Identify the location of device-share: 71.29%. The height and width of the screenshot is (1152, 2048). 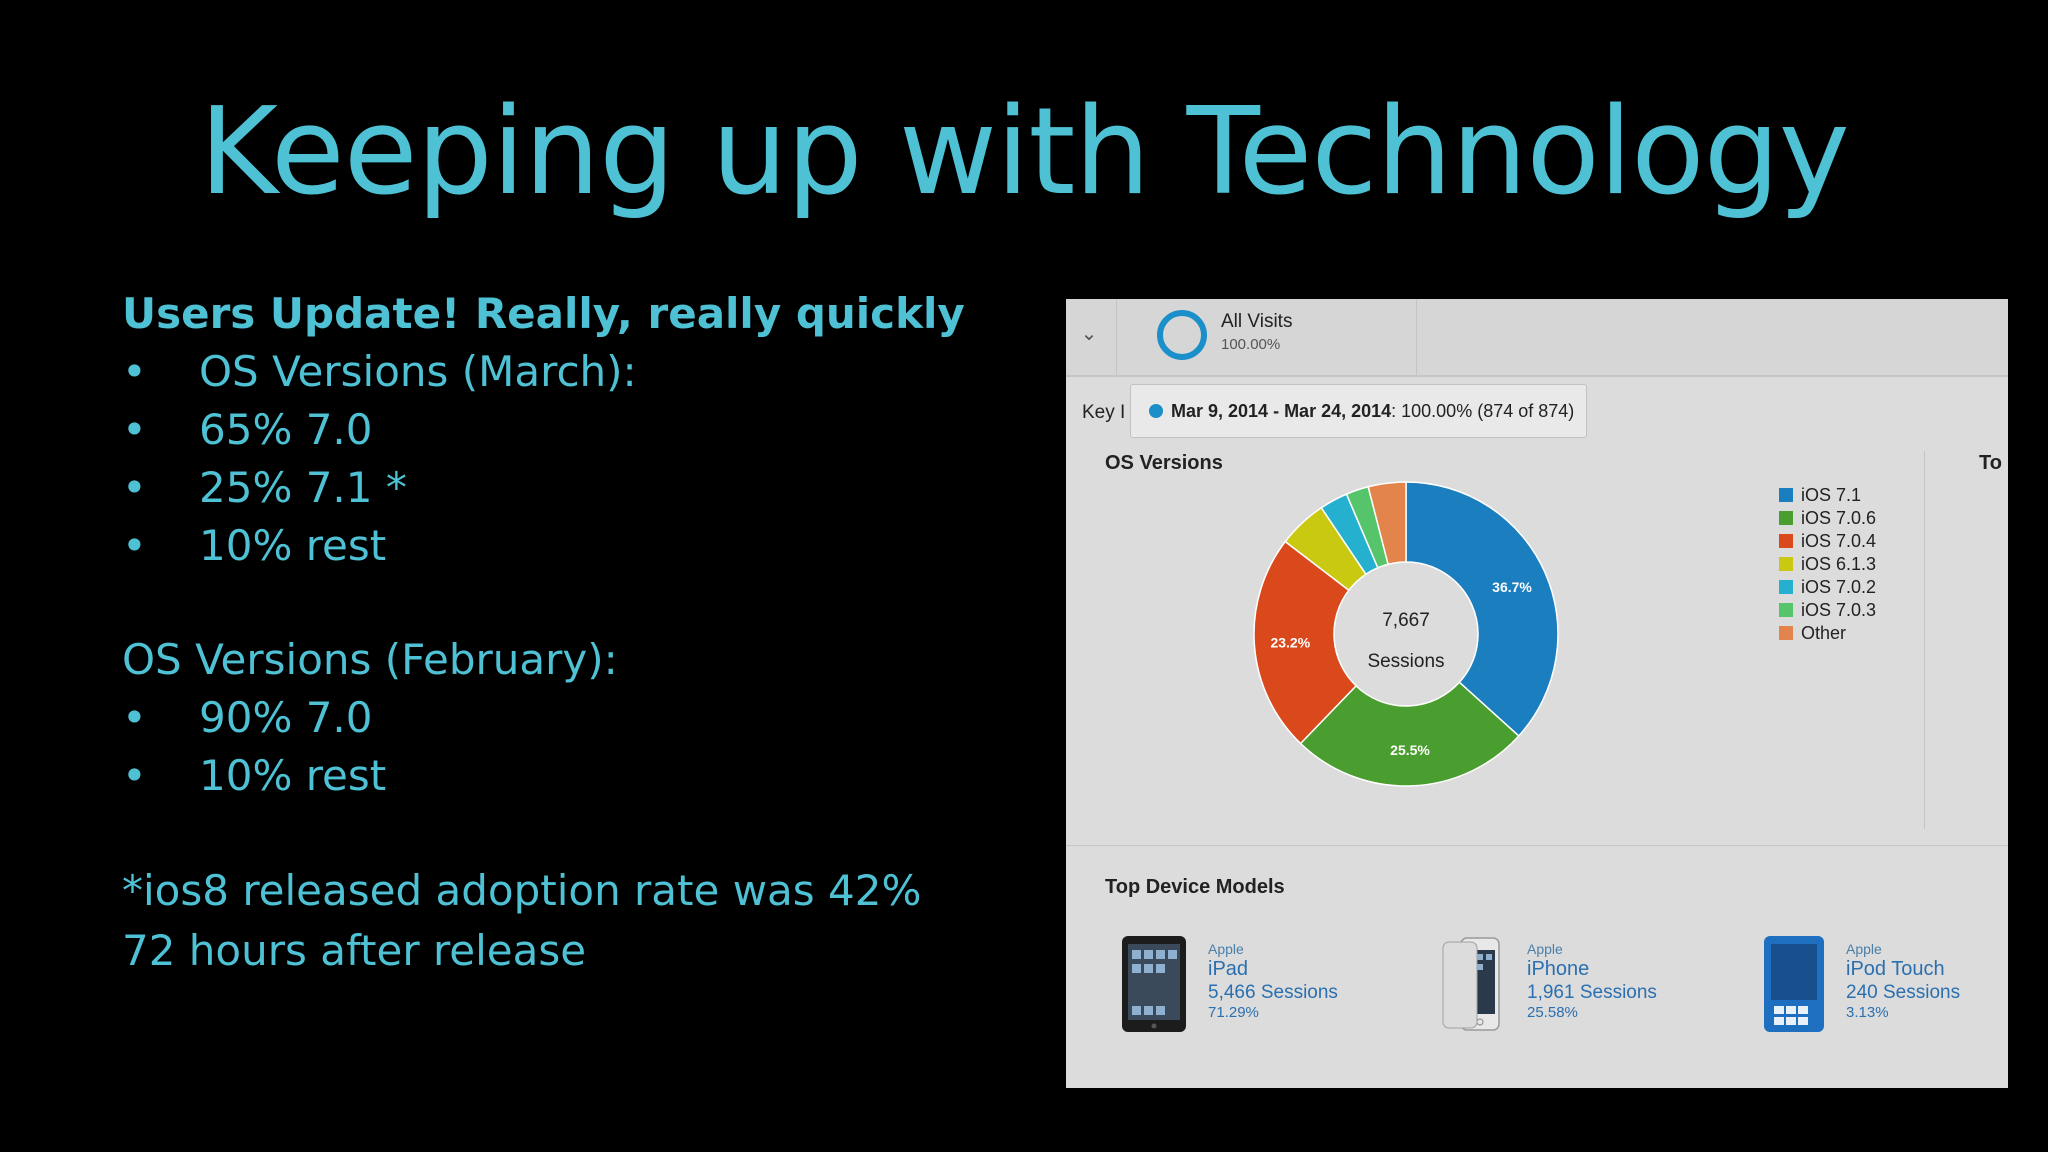
(1233, 1012).